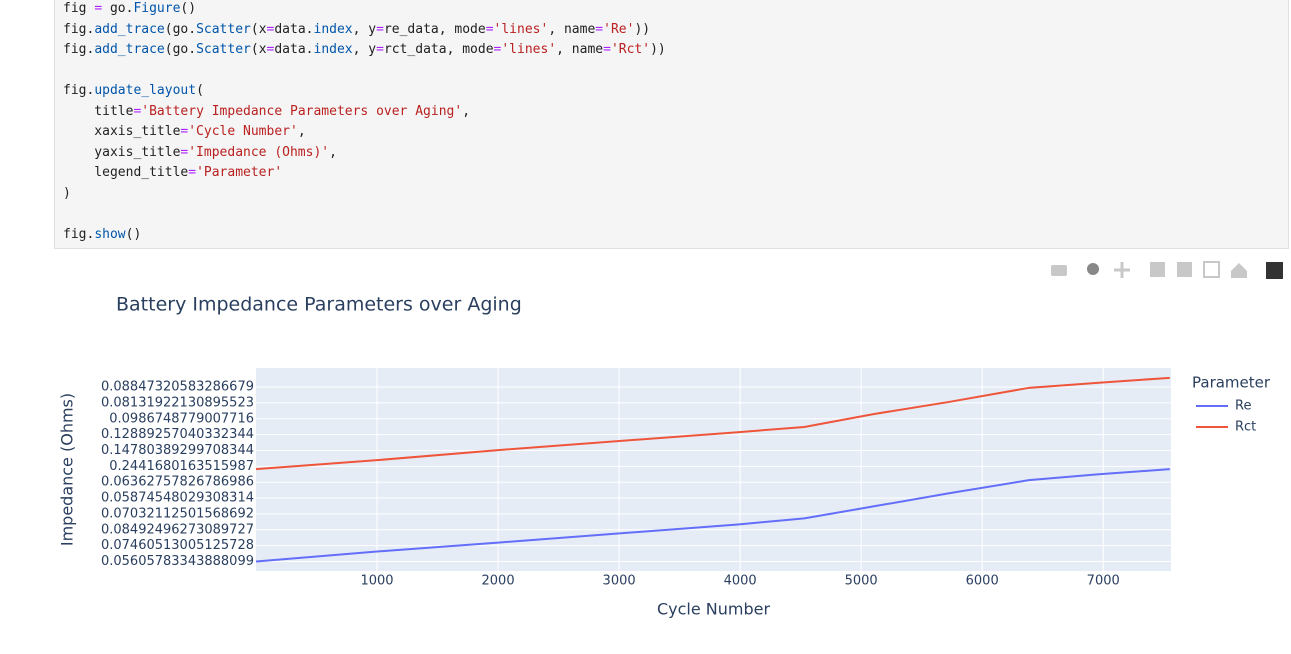  Describe the element at coordinates (177, 402) in the screenshot. I see `y-tick-label: 0.08131922130895523` at that location.